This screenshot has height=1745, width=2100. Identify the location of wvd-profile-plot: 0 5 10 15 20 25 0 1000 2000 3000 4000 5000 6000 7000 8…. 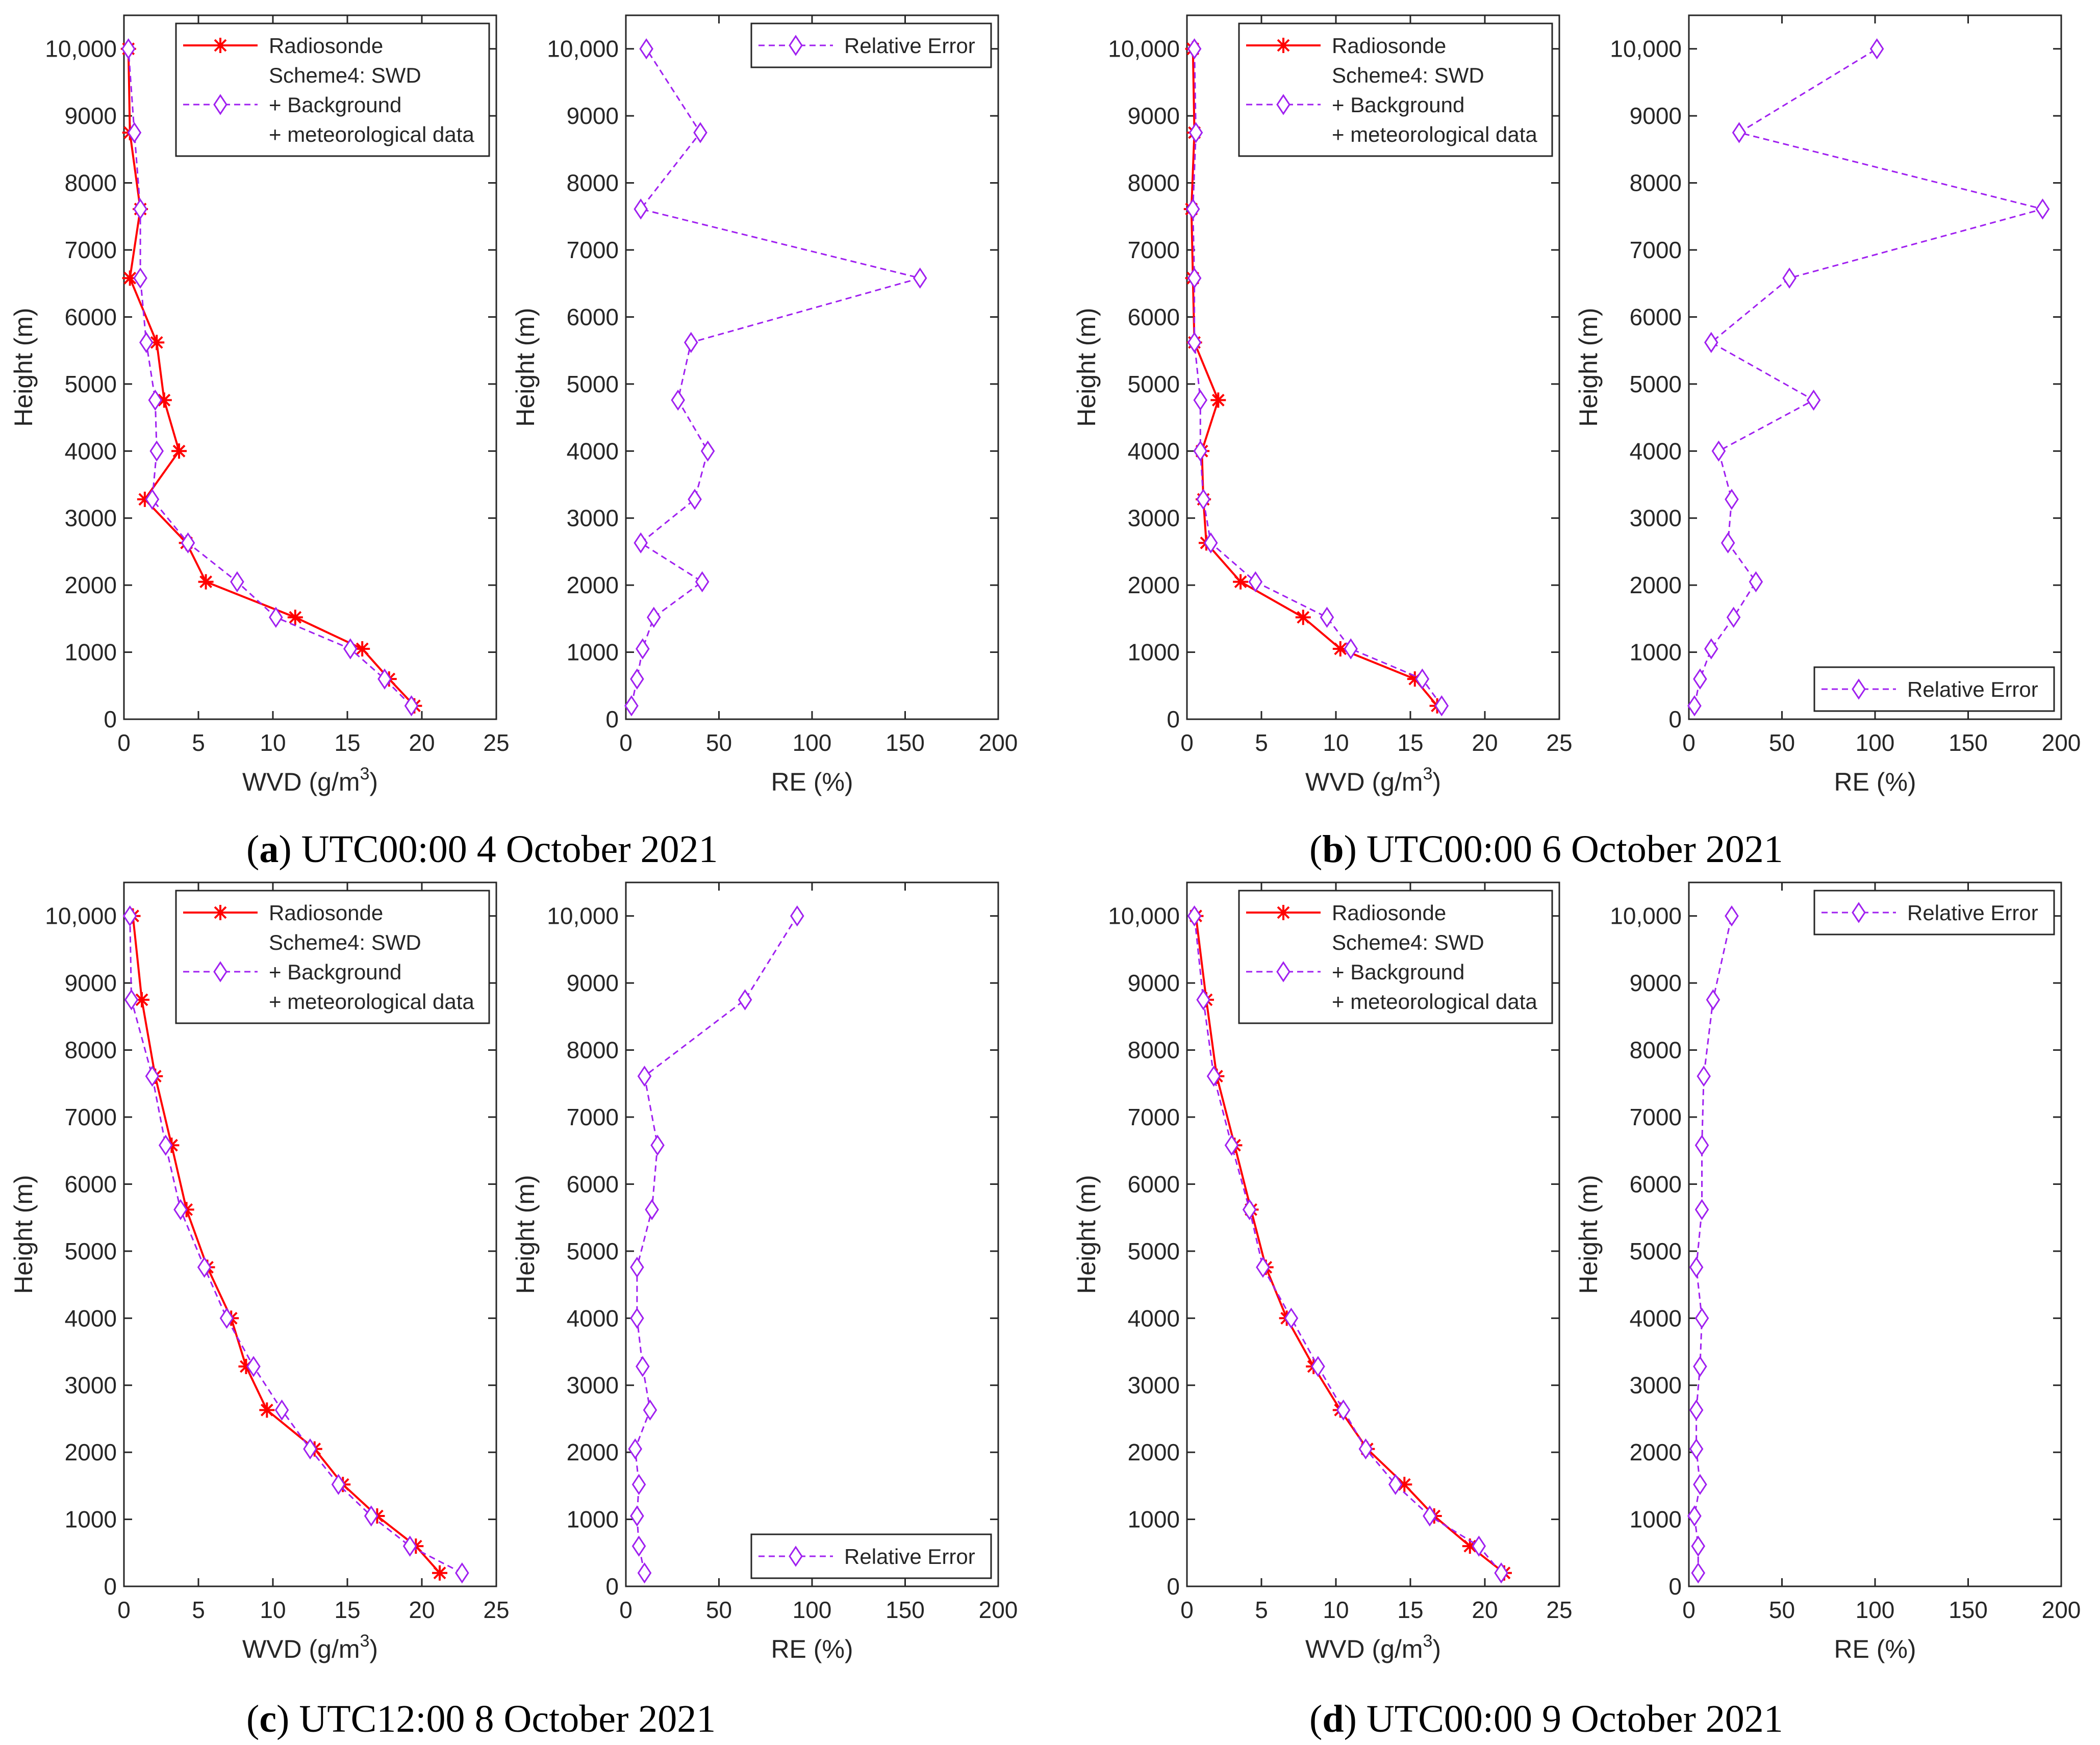
(1322, 405).